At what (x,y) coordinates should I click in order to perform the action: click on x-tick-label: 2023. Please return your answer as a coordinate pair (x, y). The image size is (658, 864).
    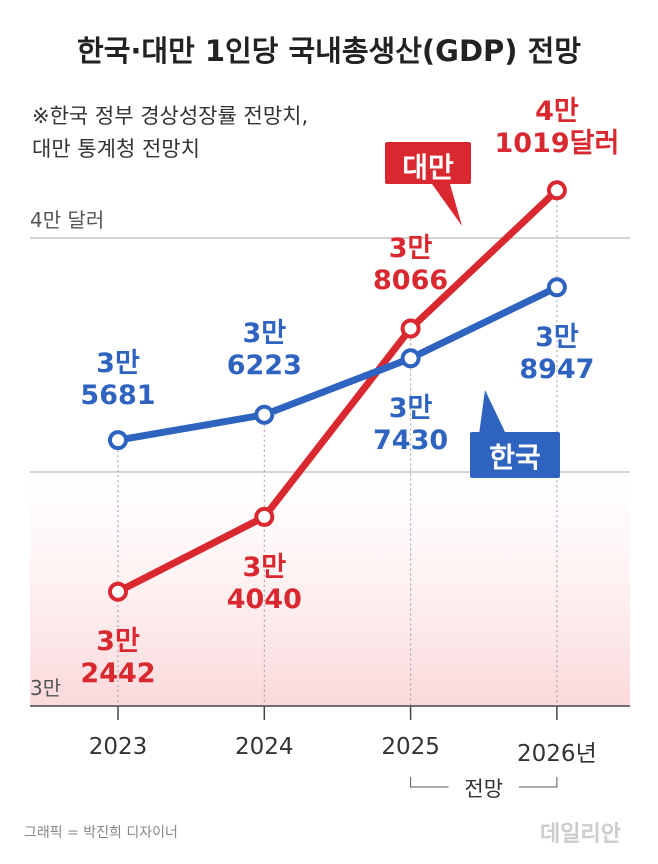
    Looking at the image, I should click on (118, 747).